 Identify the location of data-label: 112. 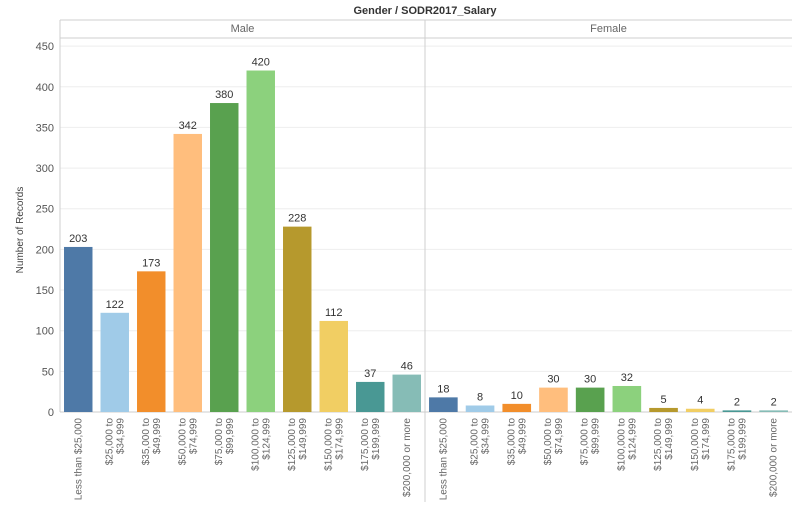
(334, 313).